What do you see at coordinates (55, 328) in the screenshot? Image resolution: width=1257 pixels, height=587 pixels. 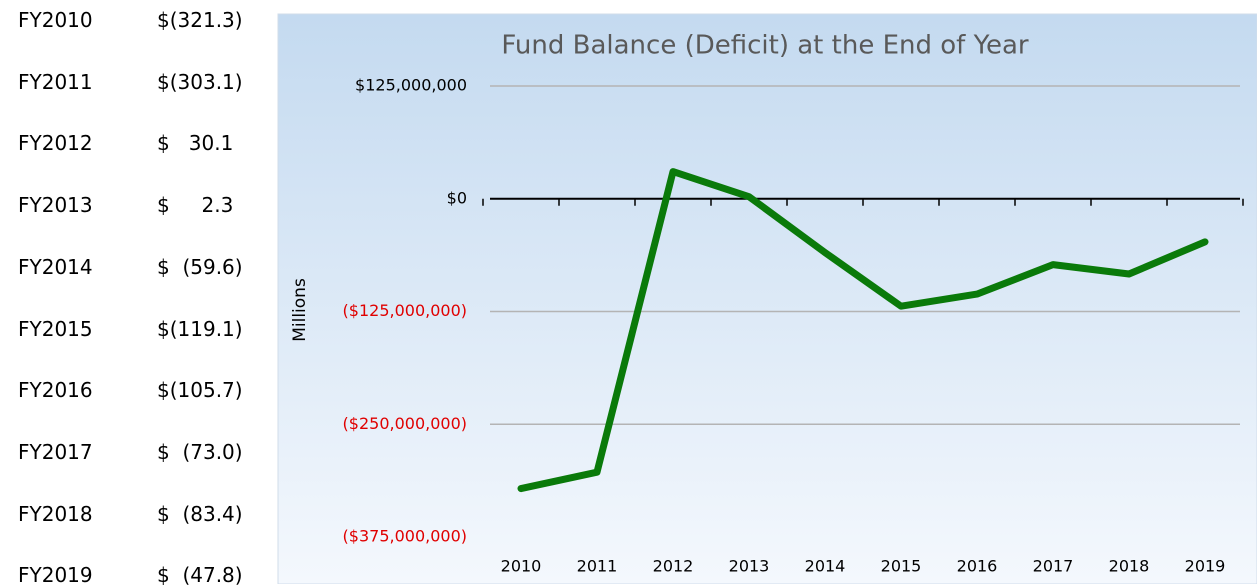 I see `fiscal-year: FY2015` at bounding box center [55, 328].